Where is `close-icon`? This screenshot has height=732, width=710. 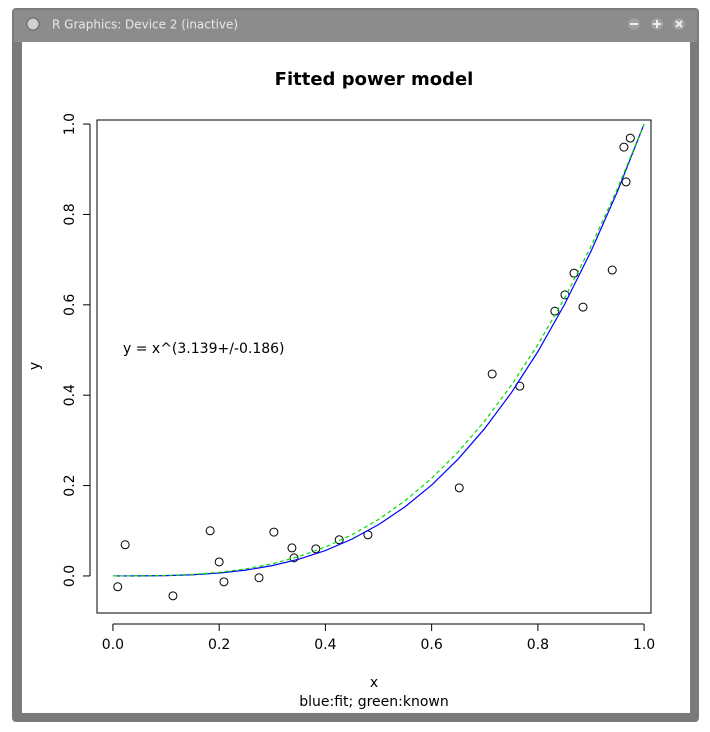 close-icon is located at coordinates (679, 24).